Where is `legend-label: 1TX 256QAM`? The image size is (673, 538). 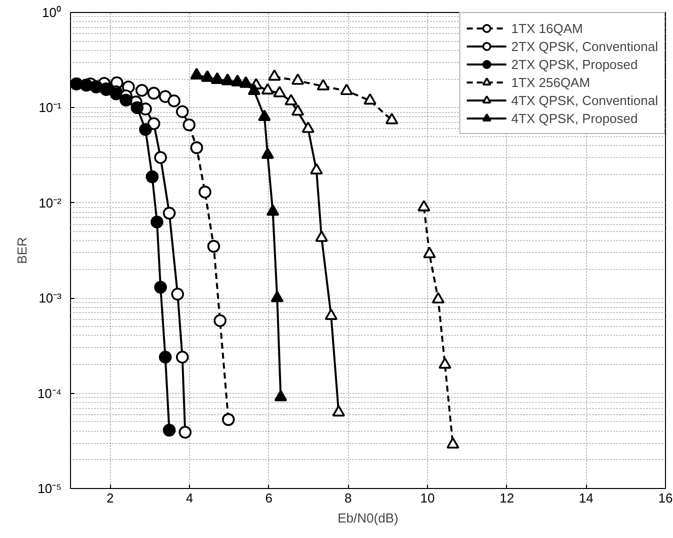
legend-label: 1TX 256QAM is located at coordinates (550, 82).